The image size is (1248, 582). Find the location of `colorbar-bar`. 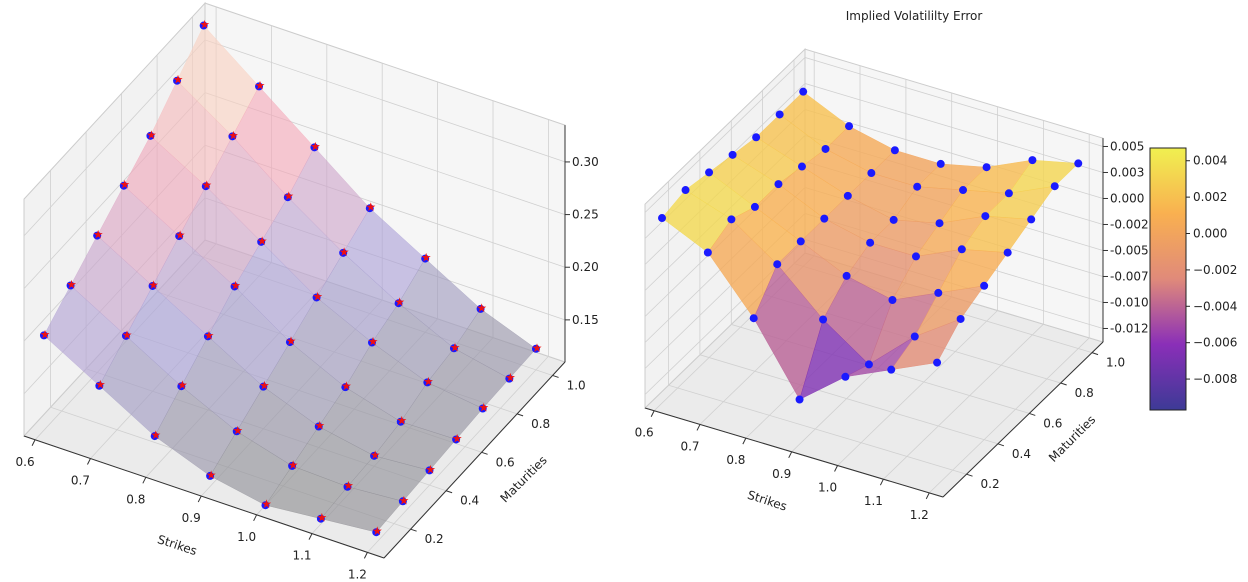

colorbar-bar is located at coordinates (1168, 279).